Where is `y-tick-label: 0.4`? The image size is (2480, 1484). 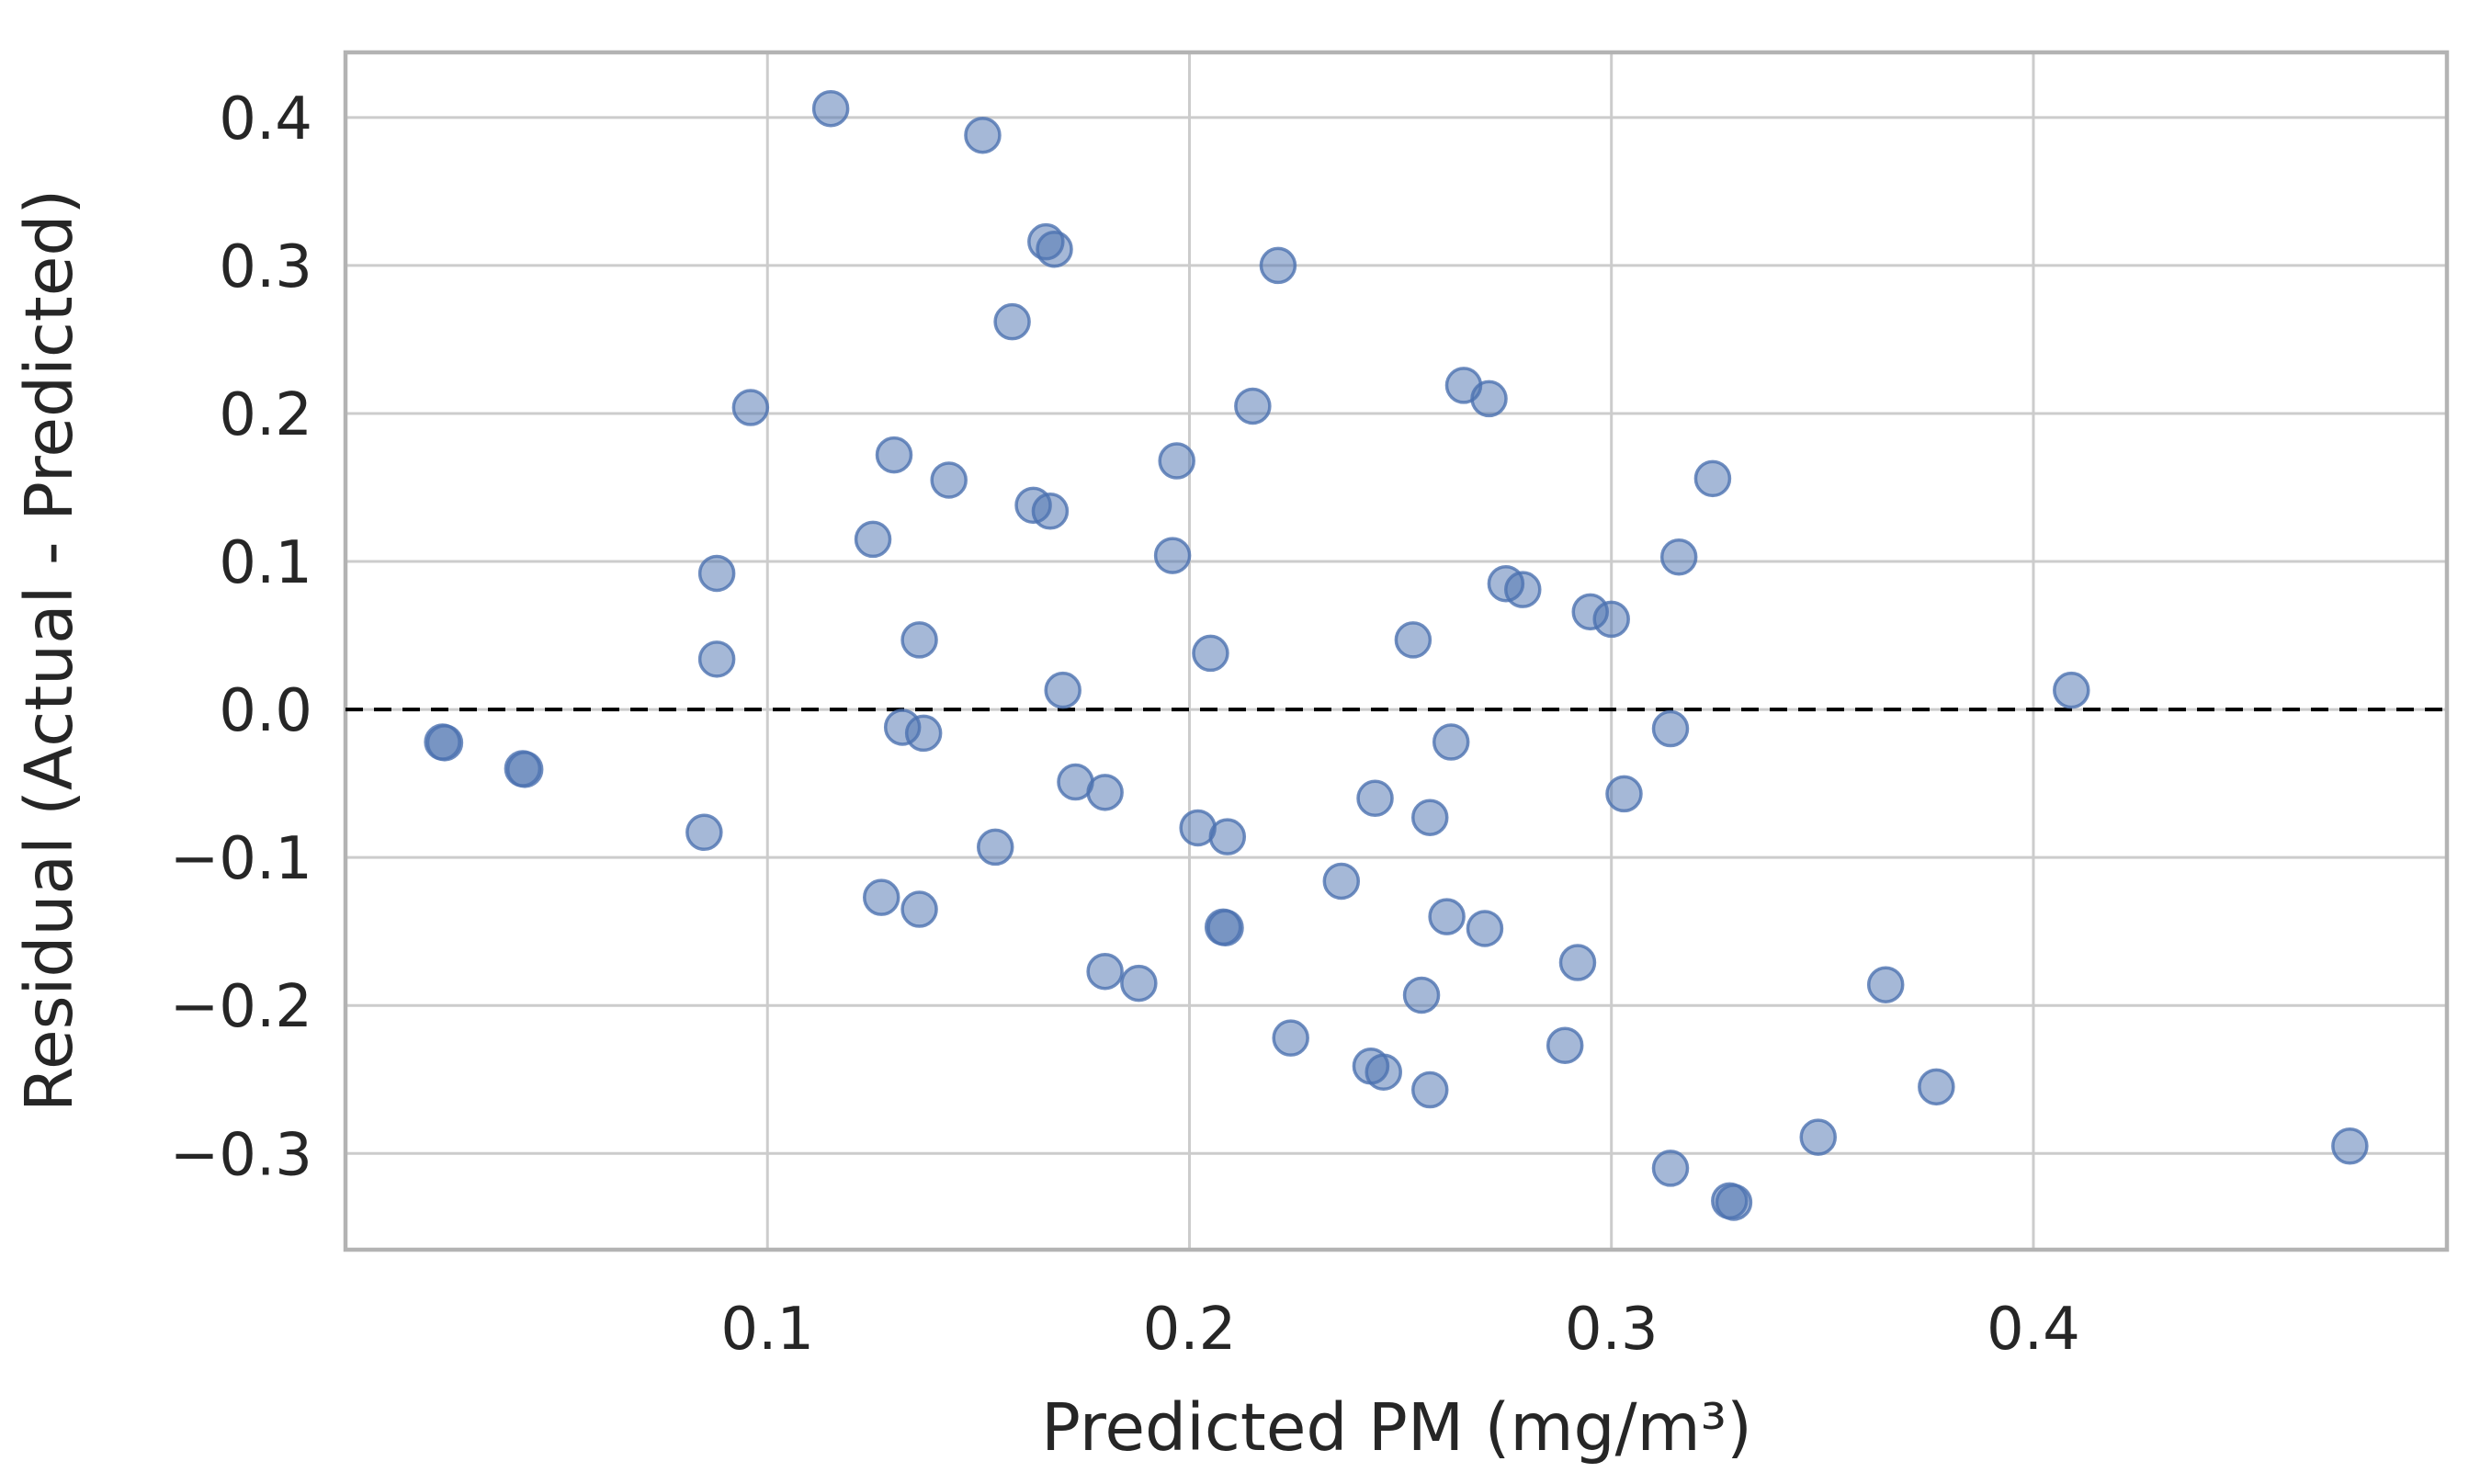
y-tick-label: 0.4 is located at coordinates (265, 119).